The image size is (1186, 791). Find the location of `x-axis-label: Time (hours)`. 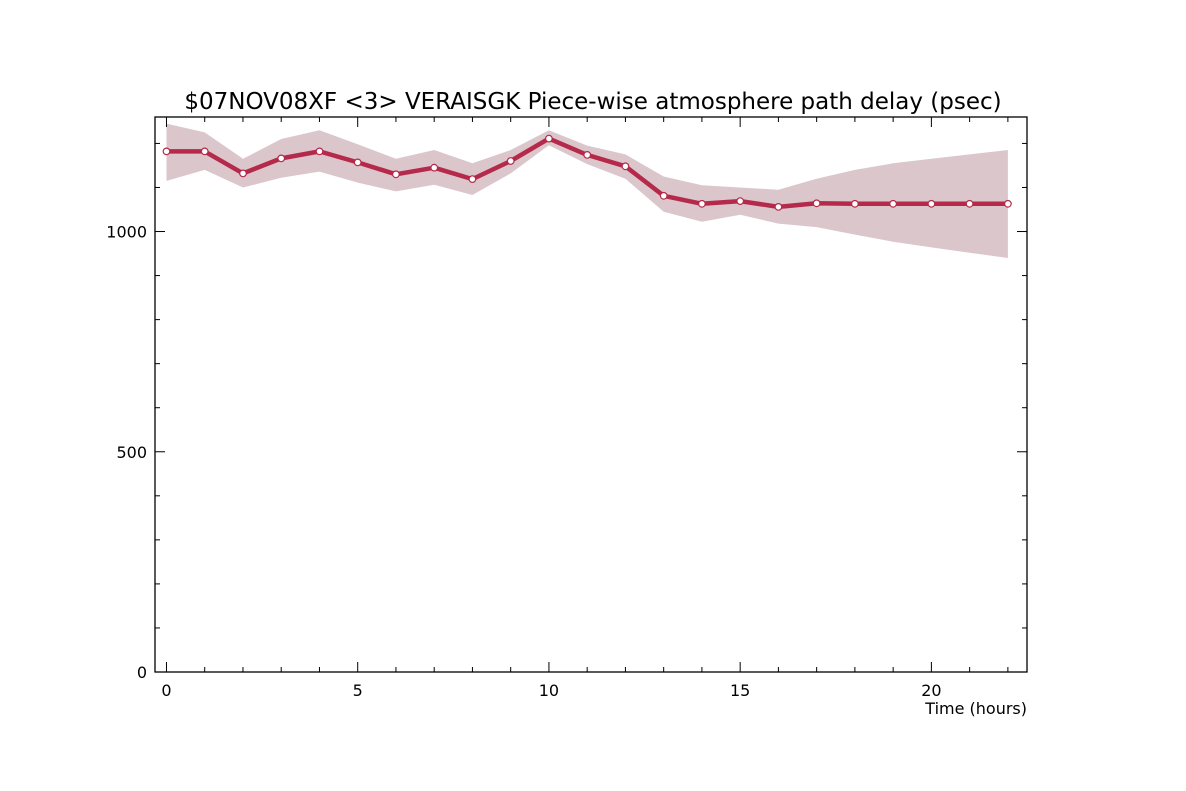

x-axis-label: Time (hours) is located at coordinates (975, 708).